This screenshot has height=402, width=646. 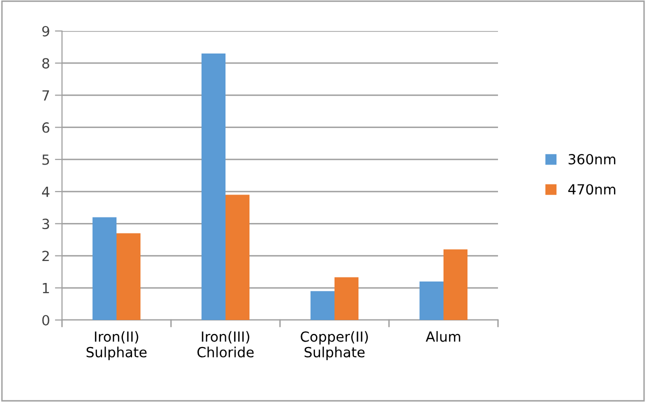 I want to click on y-tick-label: 8, so click(x=46, y=63).